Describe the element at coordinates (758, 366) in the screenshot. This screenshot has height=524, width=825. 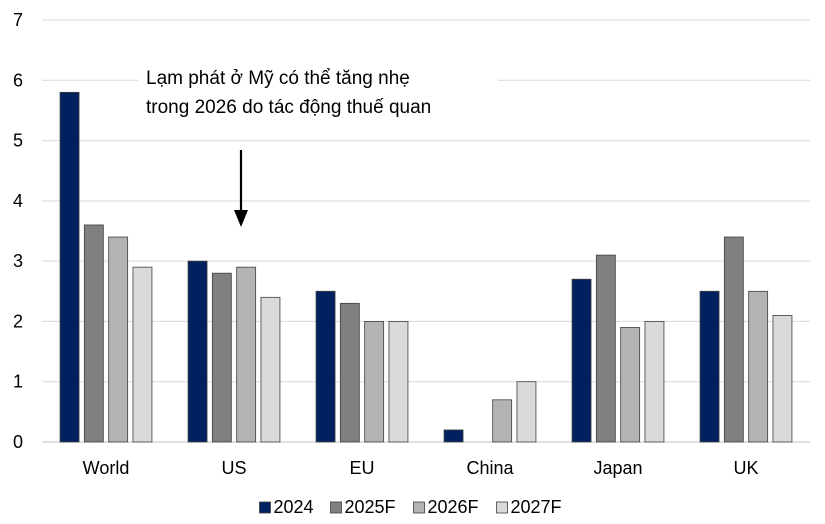
I see `bar-uk-2026f` at that location.